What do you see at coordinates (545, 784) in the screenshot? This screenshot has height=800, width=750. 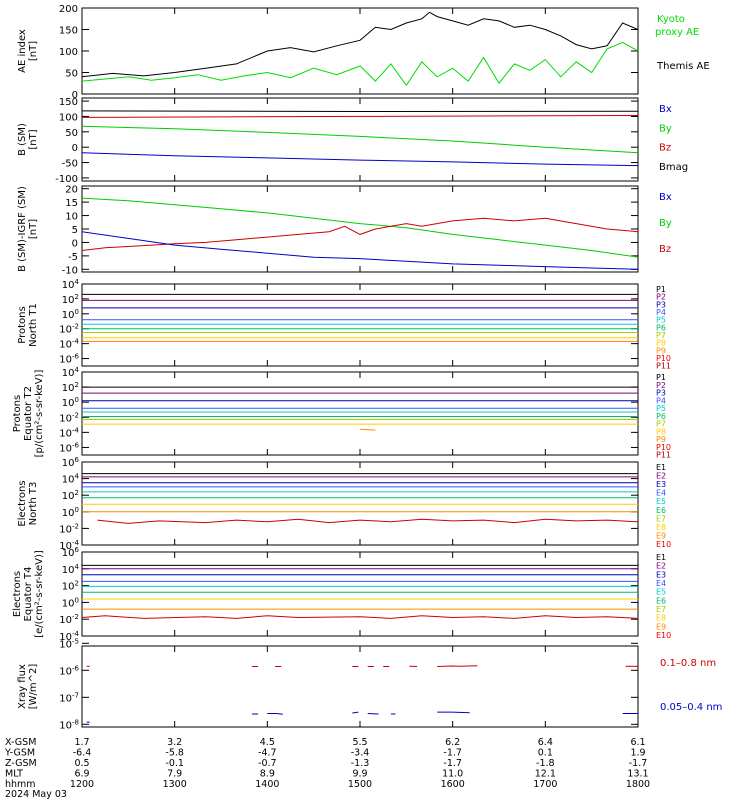 I see `ephemeris-value: 1700` at bounding box center [545, 784].